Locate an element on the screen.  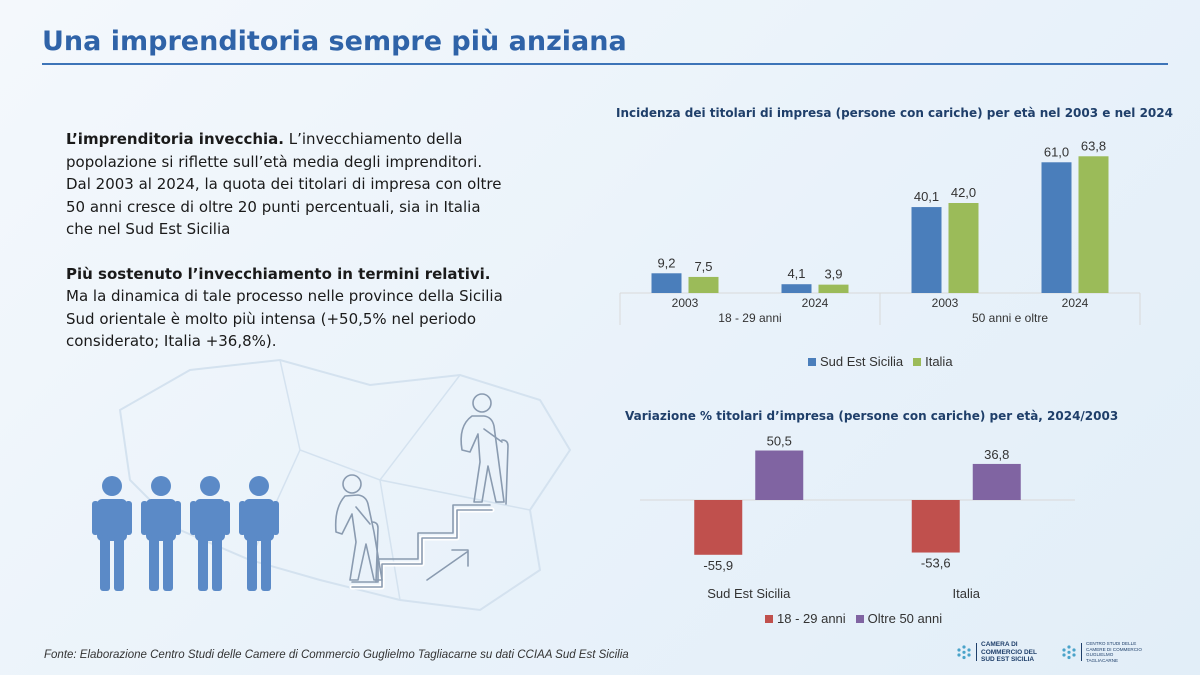
legend-swatch-italia is located at coordinates (917, 361).